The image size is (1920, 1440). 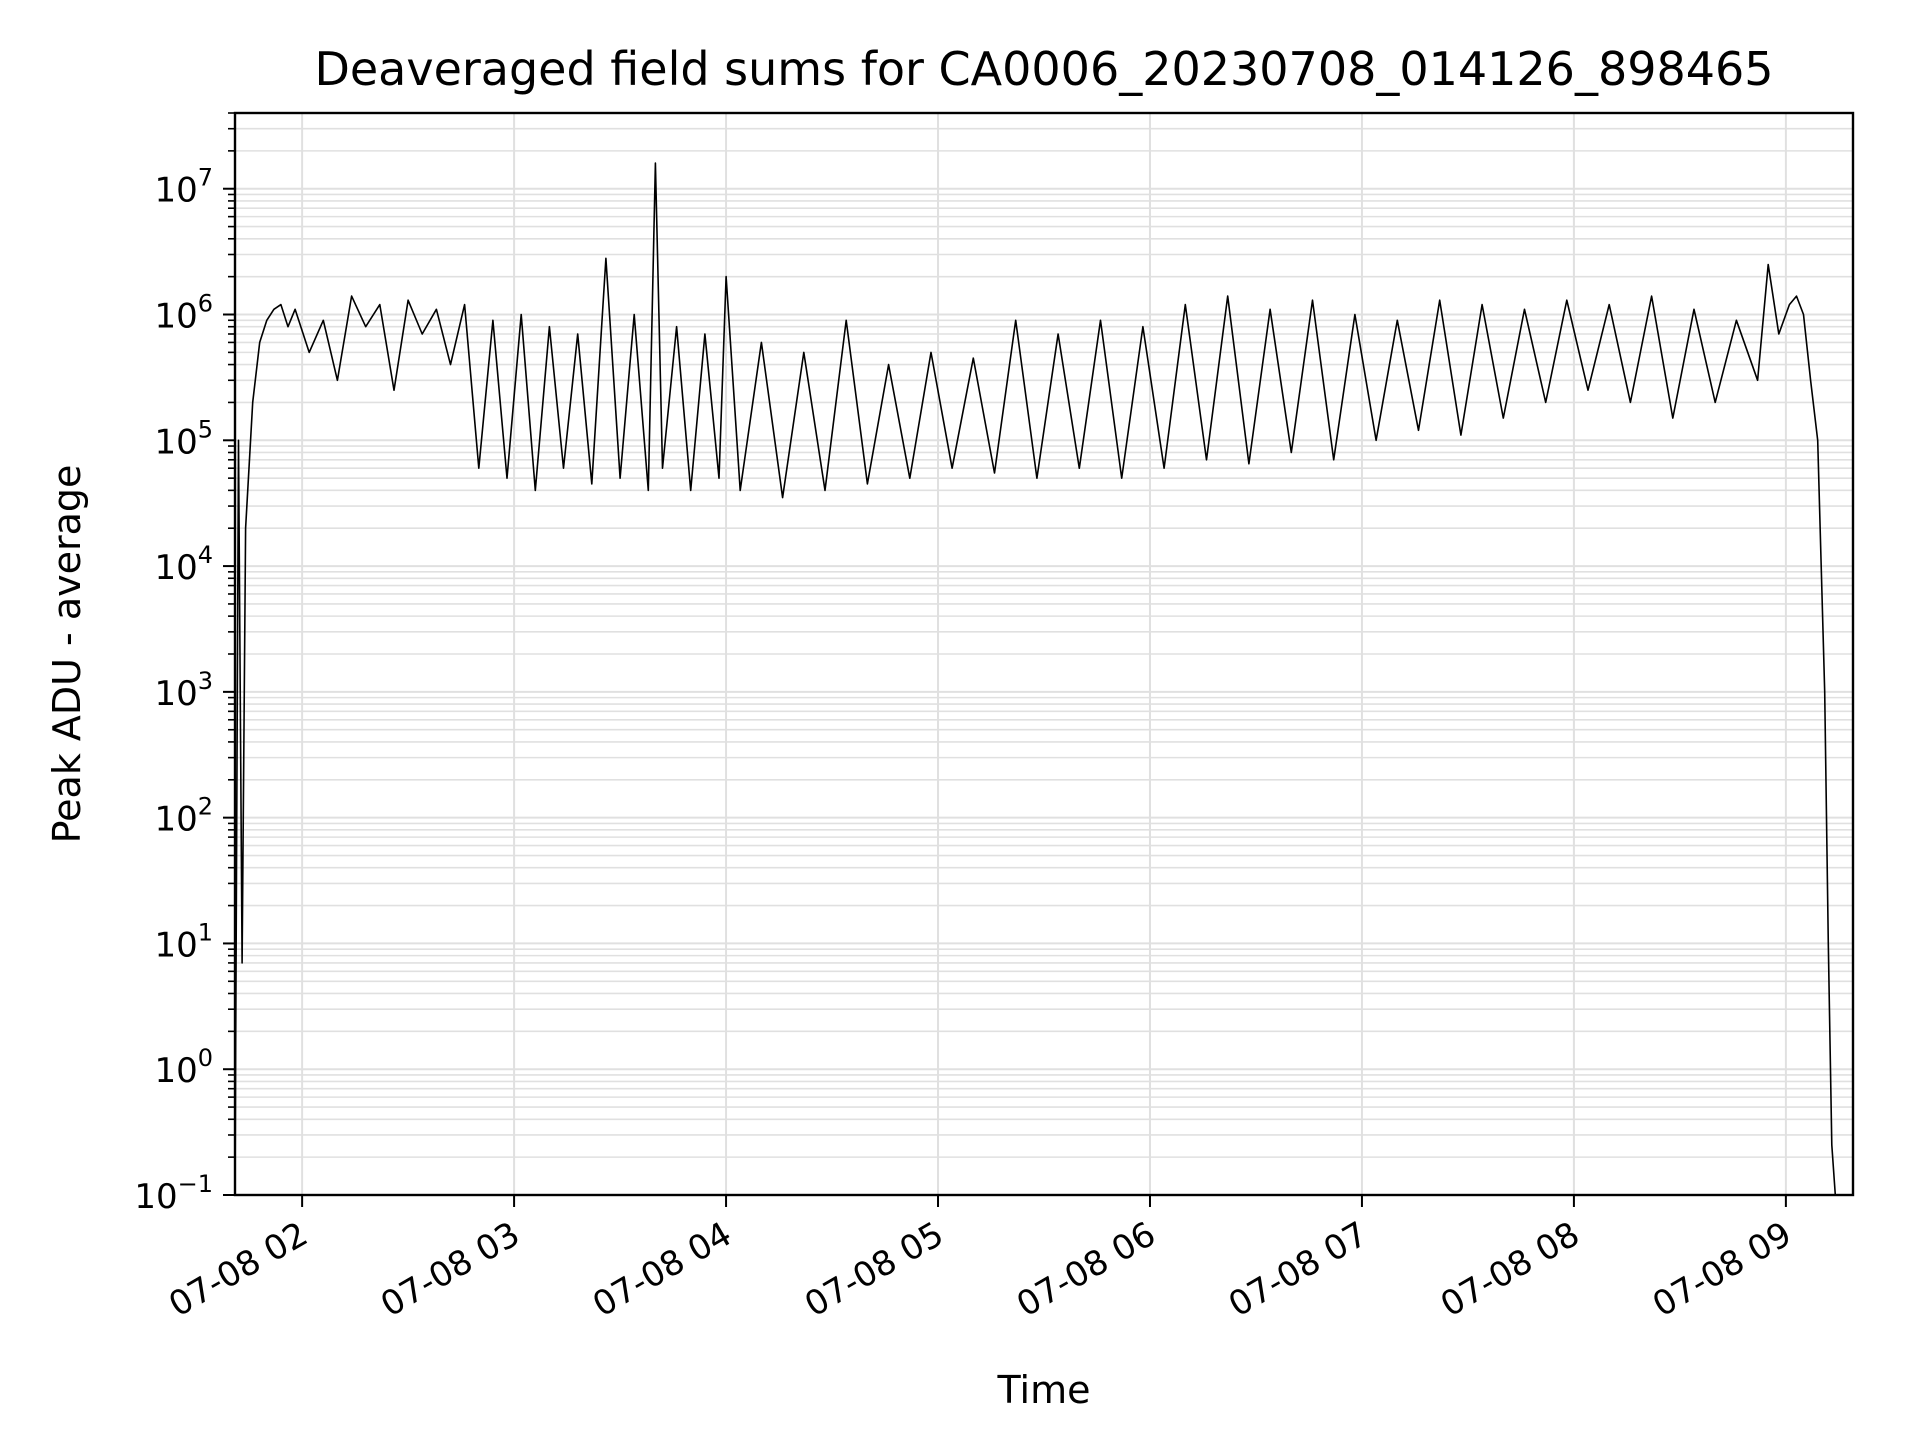 What do you see at coordinates (183, 313) in the screenshot?
I see `y-tick-label: 10⁶` at bounding box center [183, 313].